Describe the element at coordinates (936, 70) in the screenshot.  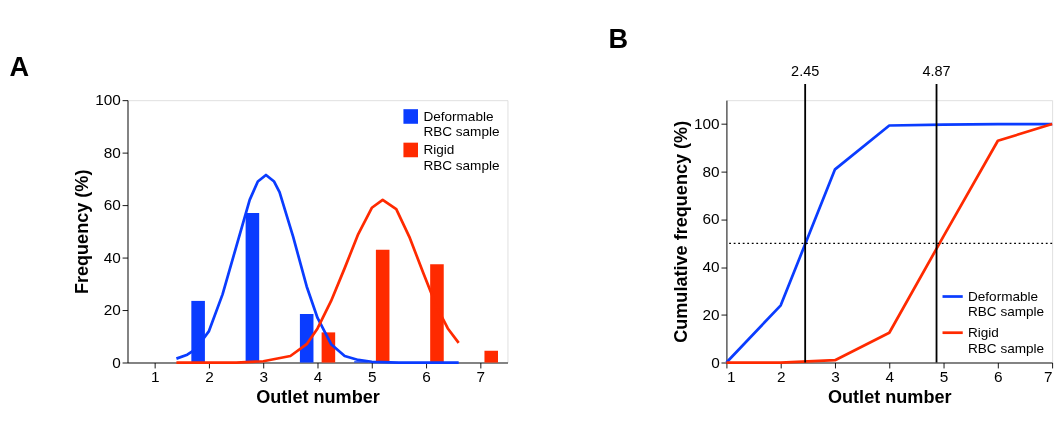
I see `ref-line-label: 4.87` at that location.